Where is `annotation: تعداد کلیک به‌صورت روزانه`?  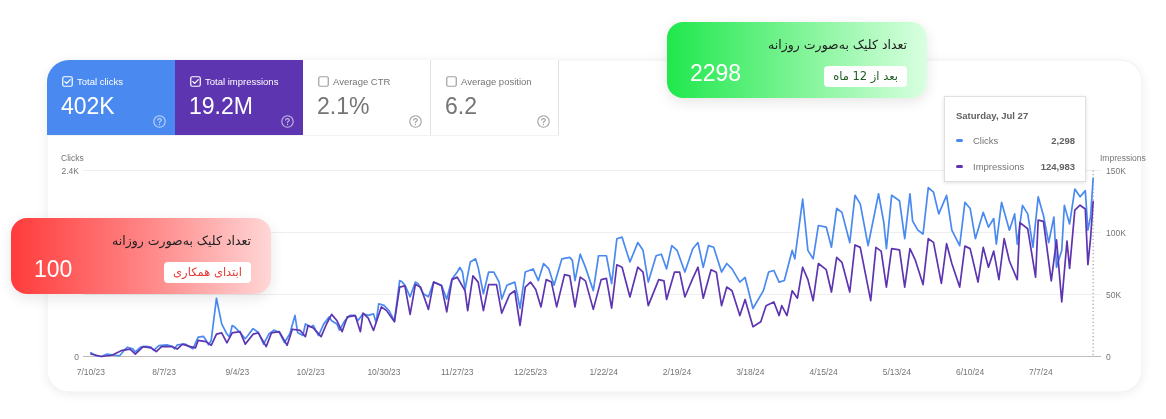 annotation: تعداد کلیک به‌صورت روزانه is located at coordinates (181, 241).